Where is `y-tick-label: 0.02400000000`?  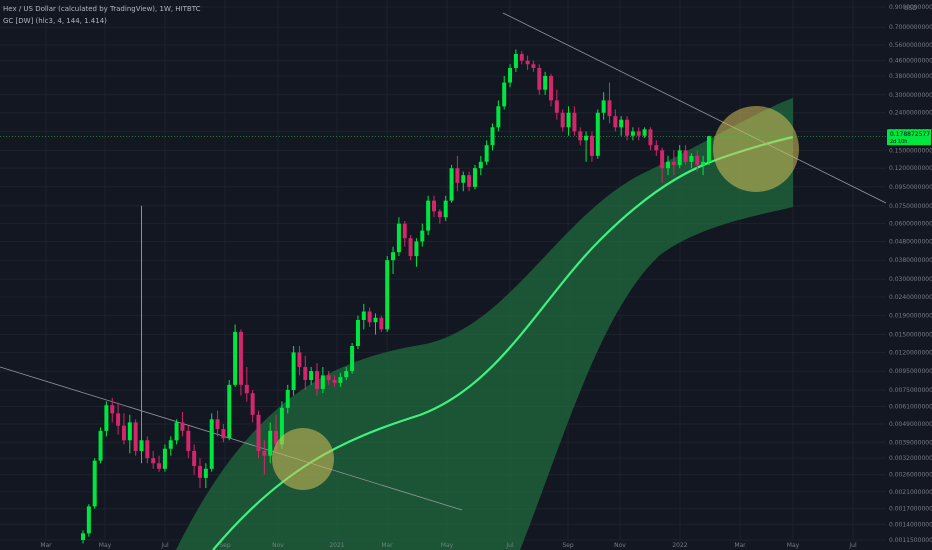
y-tick-label: 0.02400000000 is located at coordinates (910, 297).